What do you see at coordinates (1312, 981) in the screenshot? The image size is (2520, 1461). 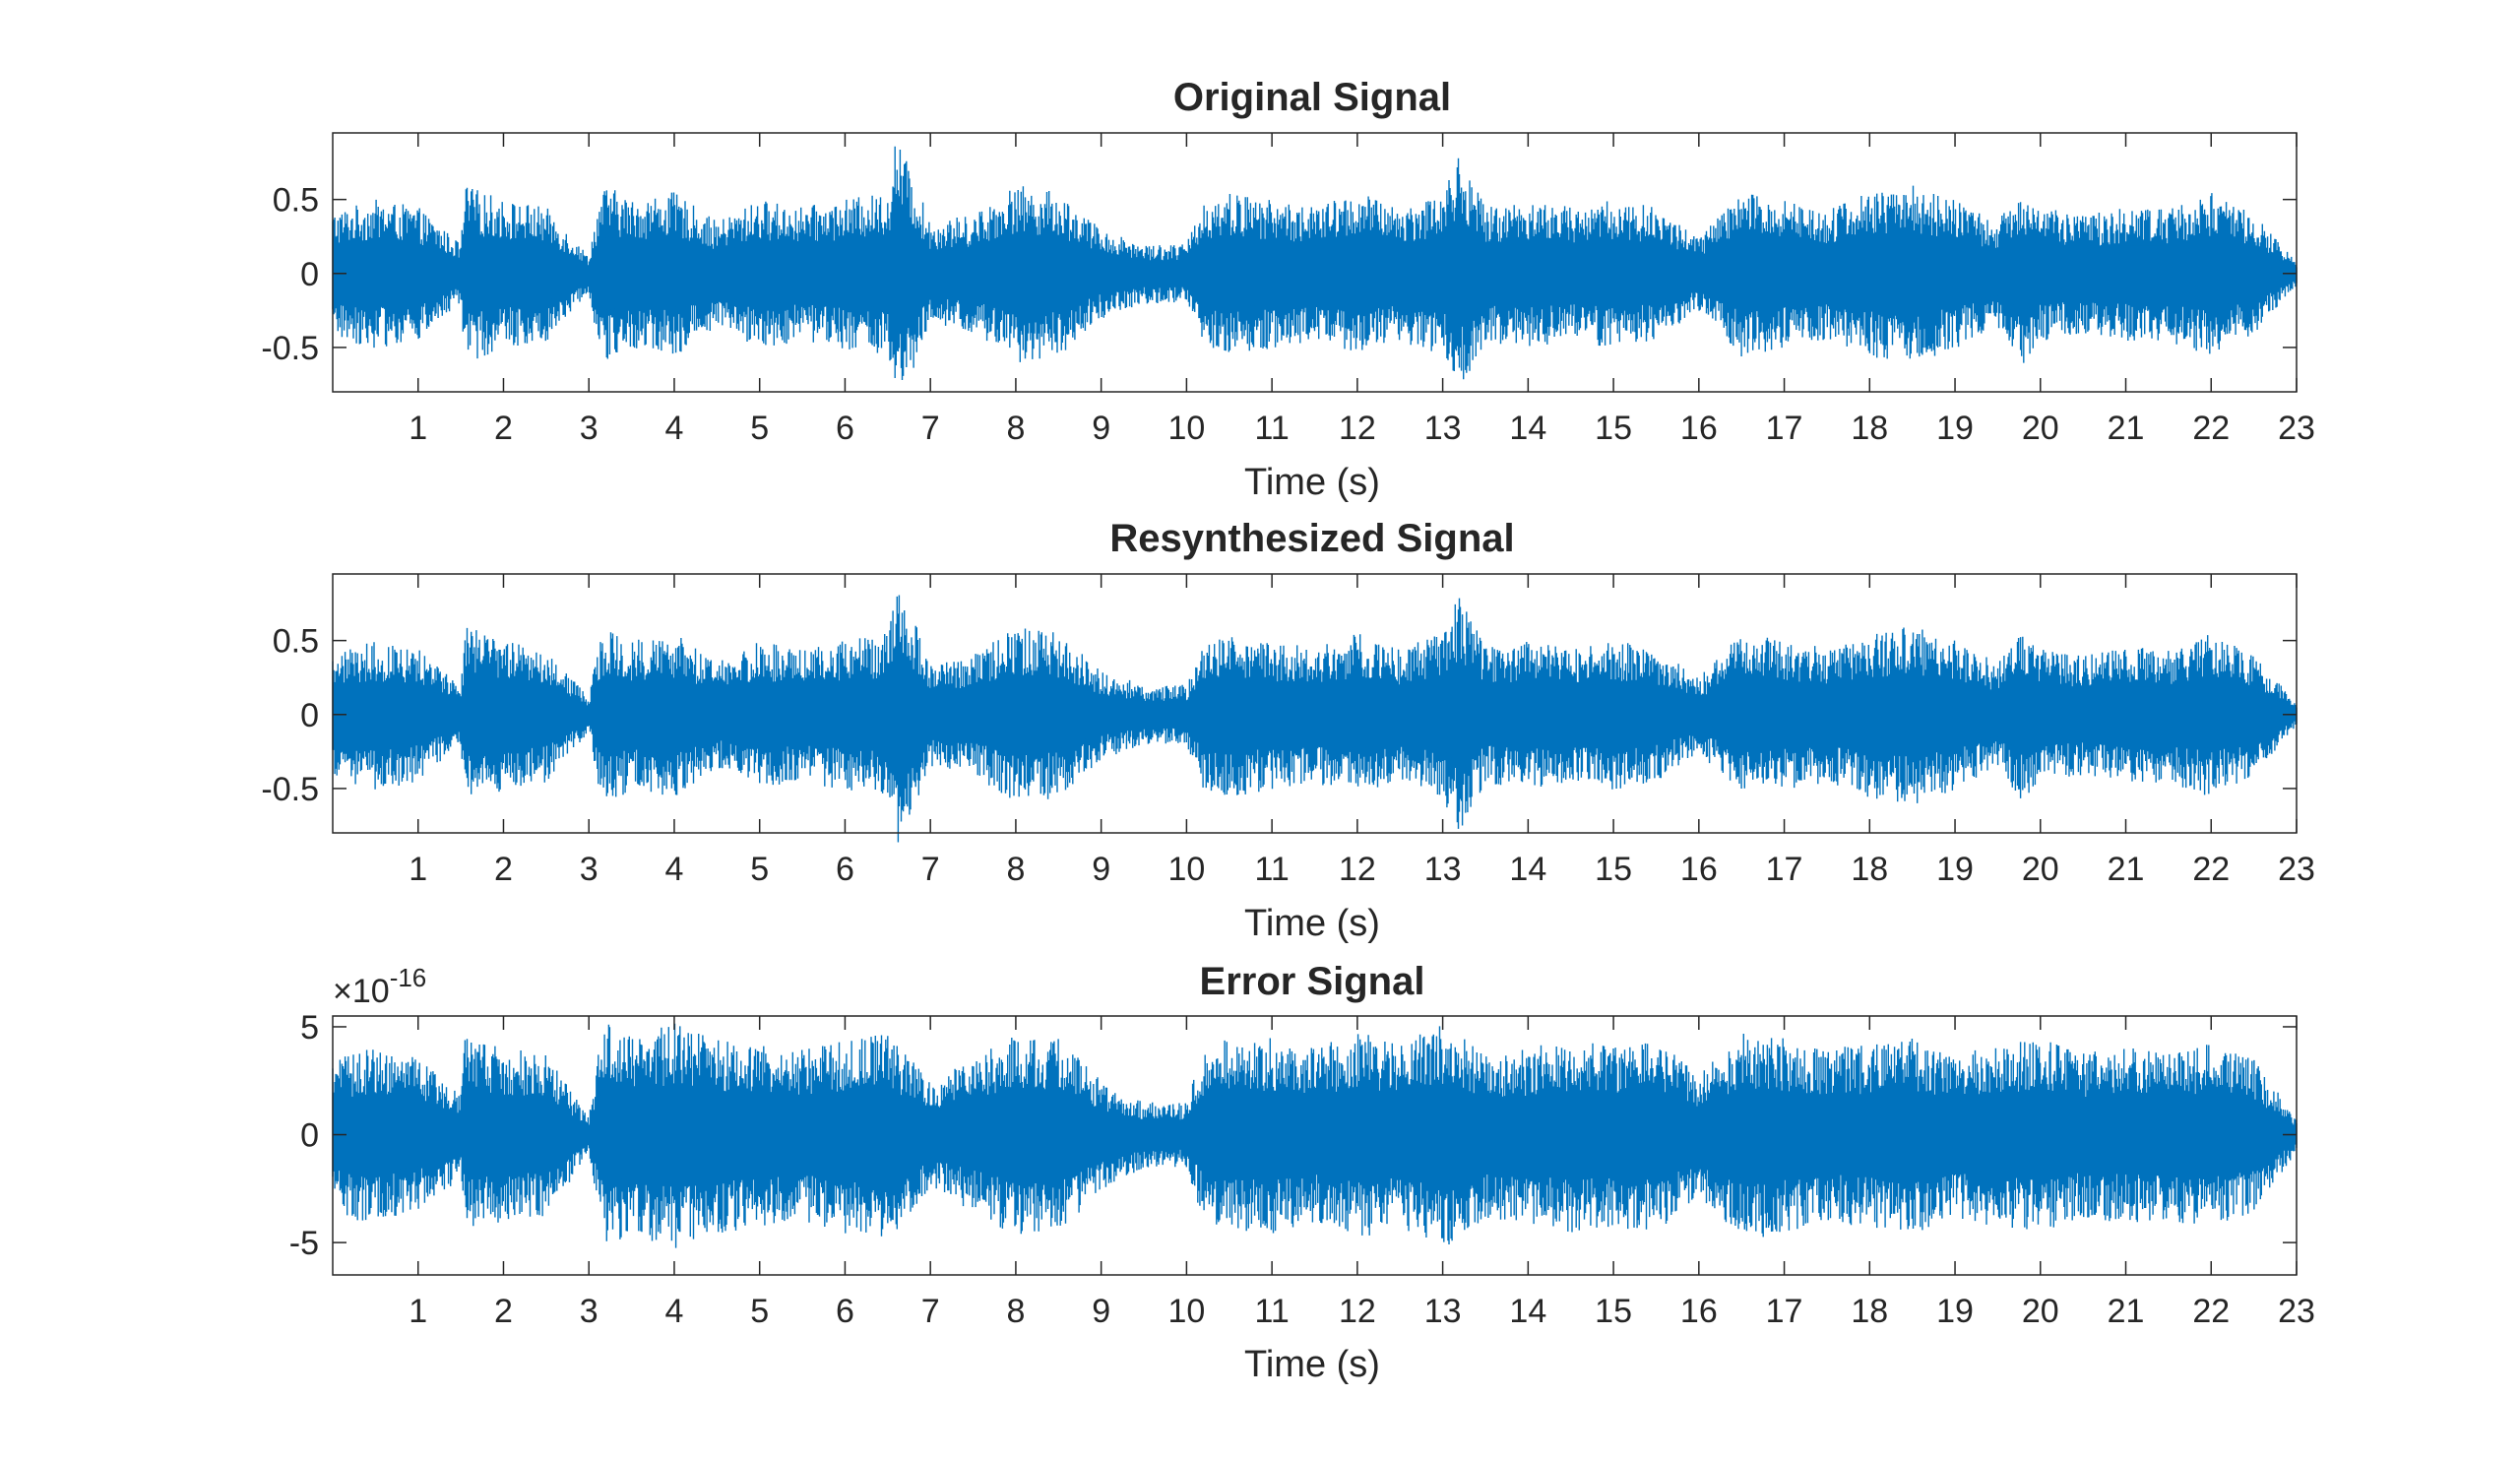 I see `panel-title: Error Signal` at bounding box center [1312, 981].